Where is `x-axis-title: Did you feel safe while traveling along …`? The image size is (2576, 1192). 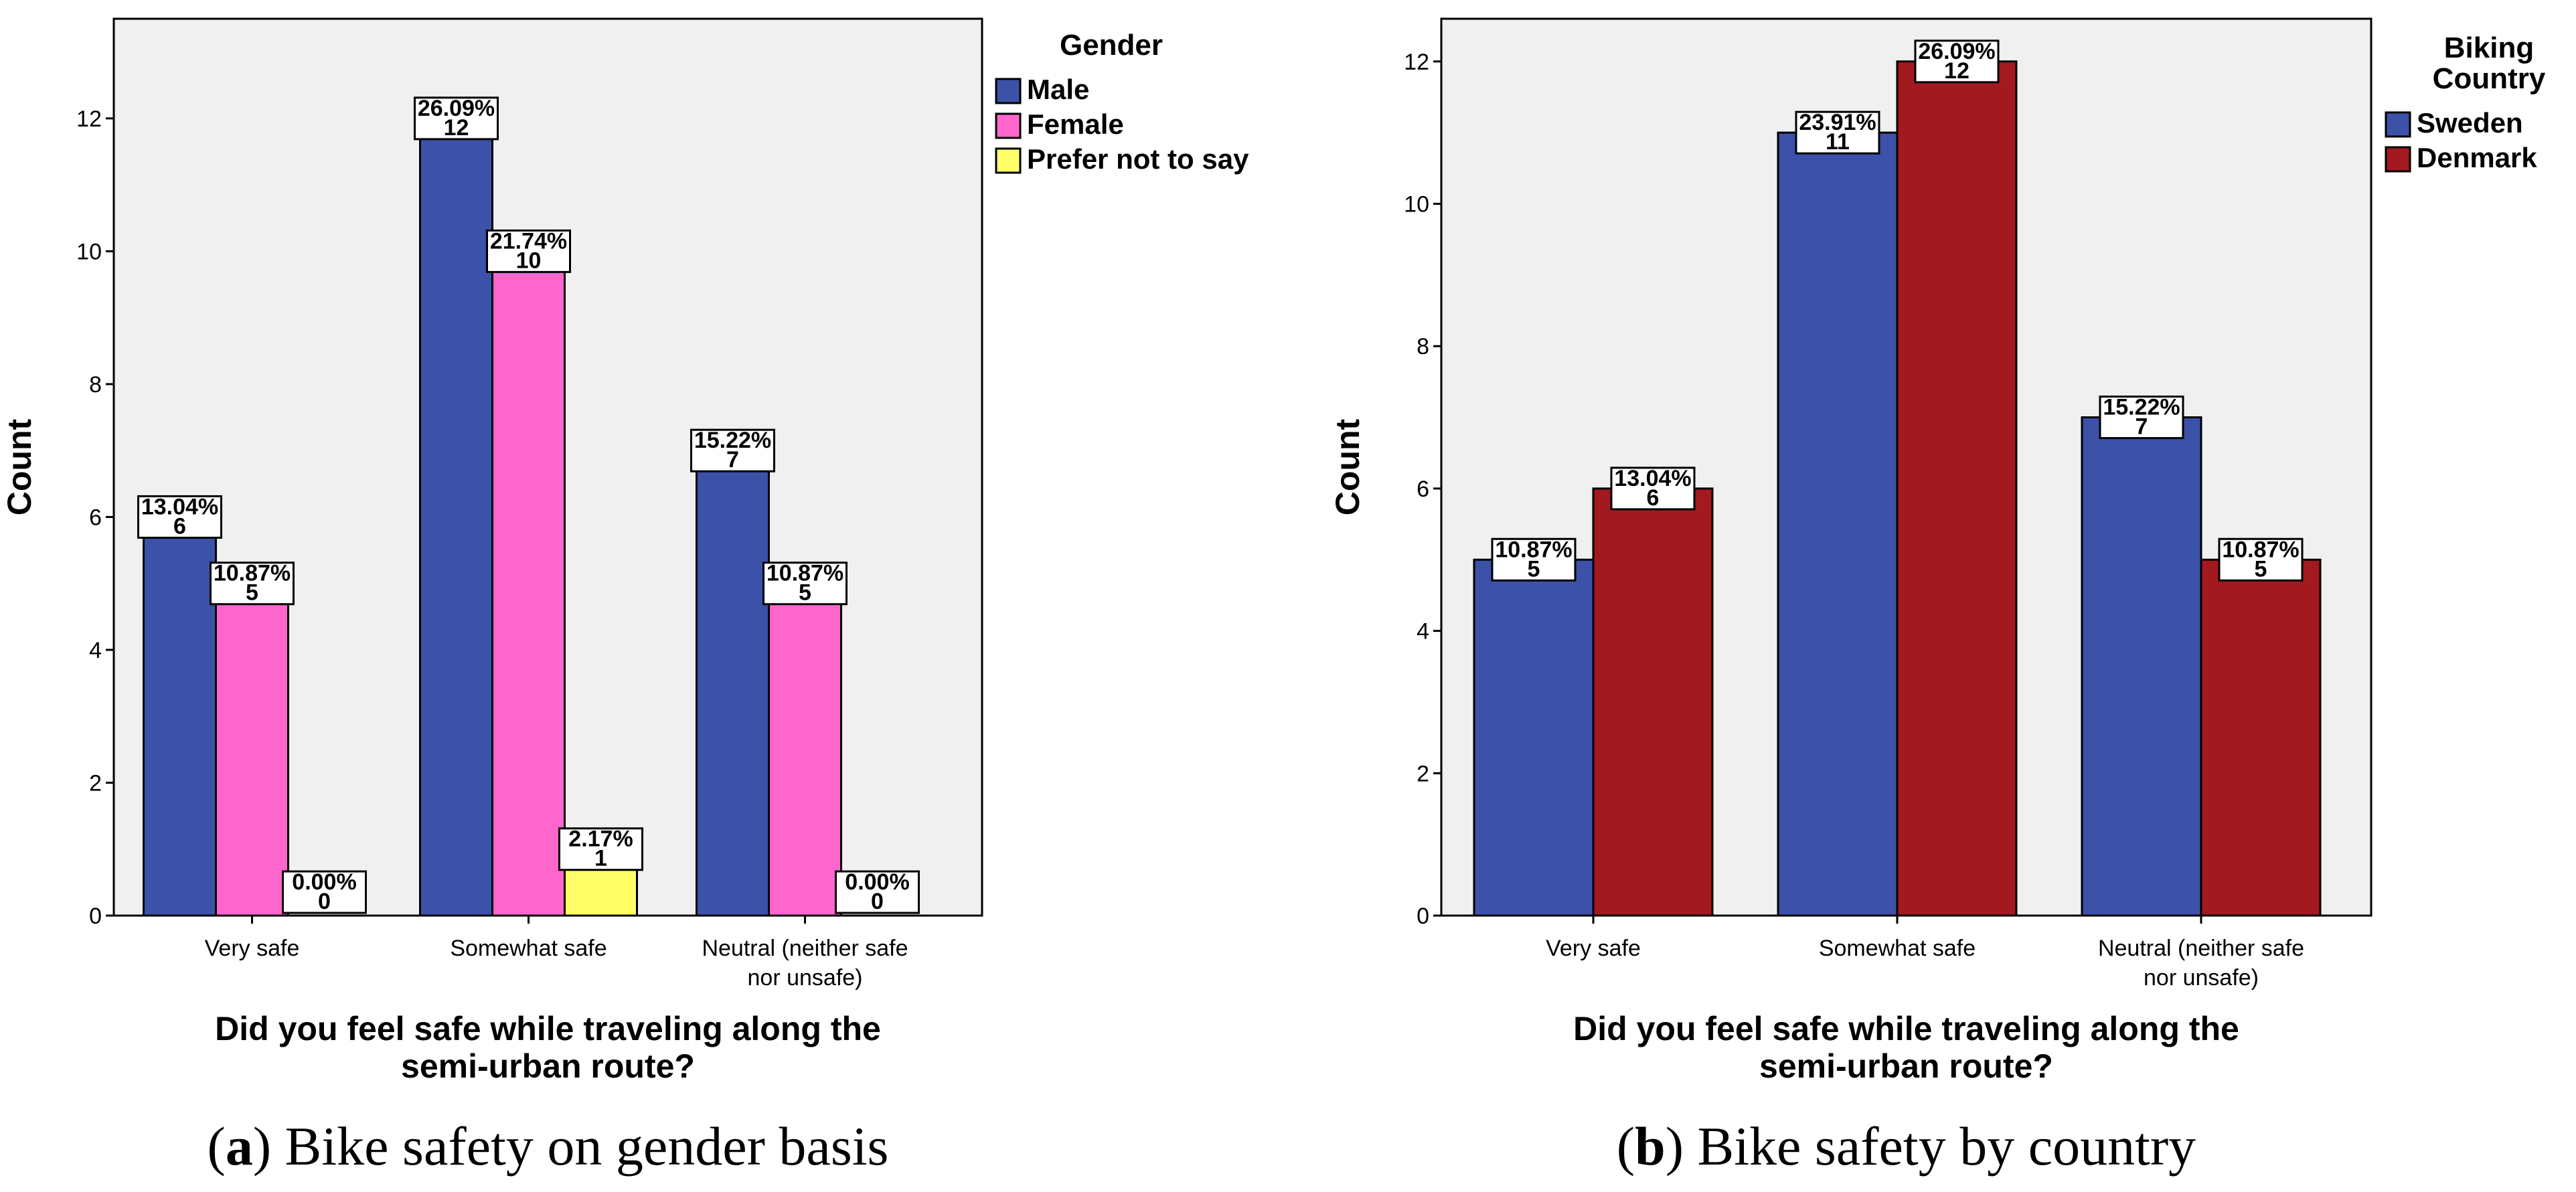
x-axis-title: Did you feel safe while traveling along … is located at coordinates (548, 1028).